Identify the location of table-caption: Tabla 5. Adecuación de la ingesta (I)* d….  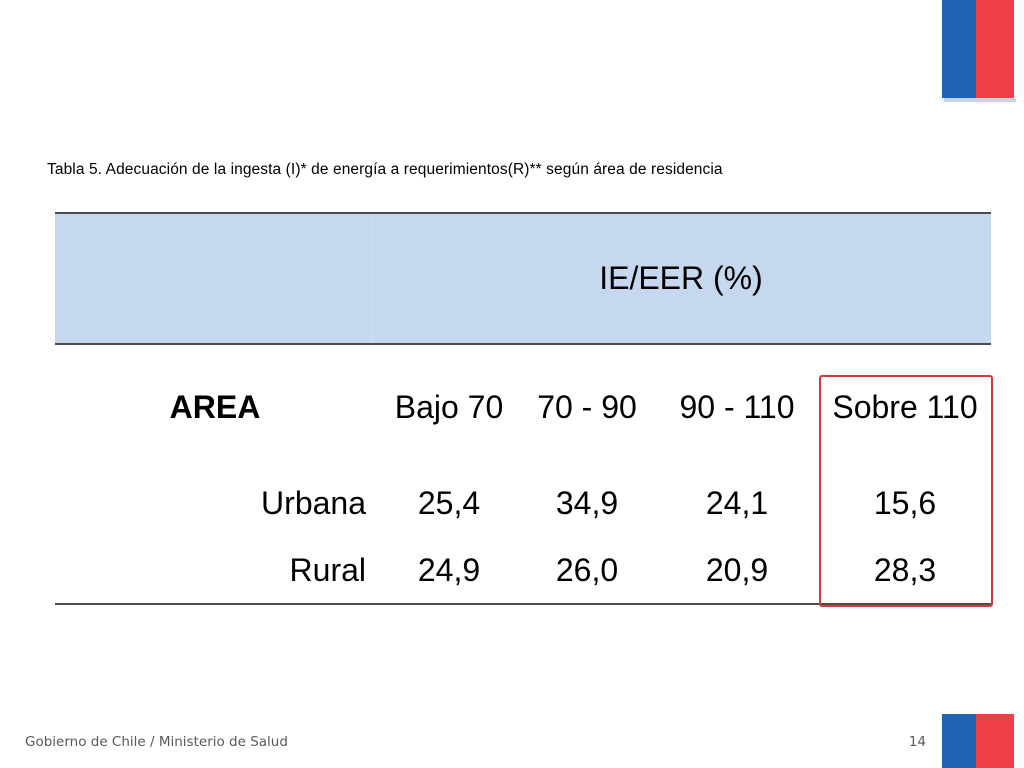
(385, 169).